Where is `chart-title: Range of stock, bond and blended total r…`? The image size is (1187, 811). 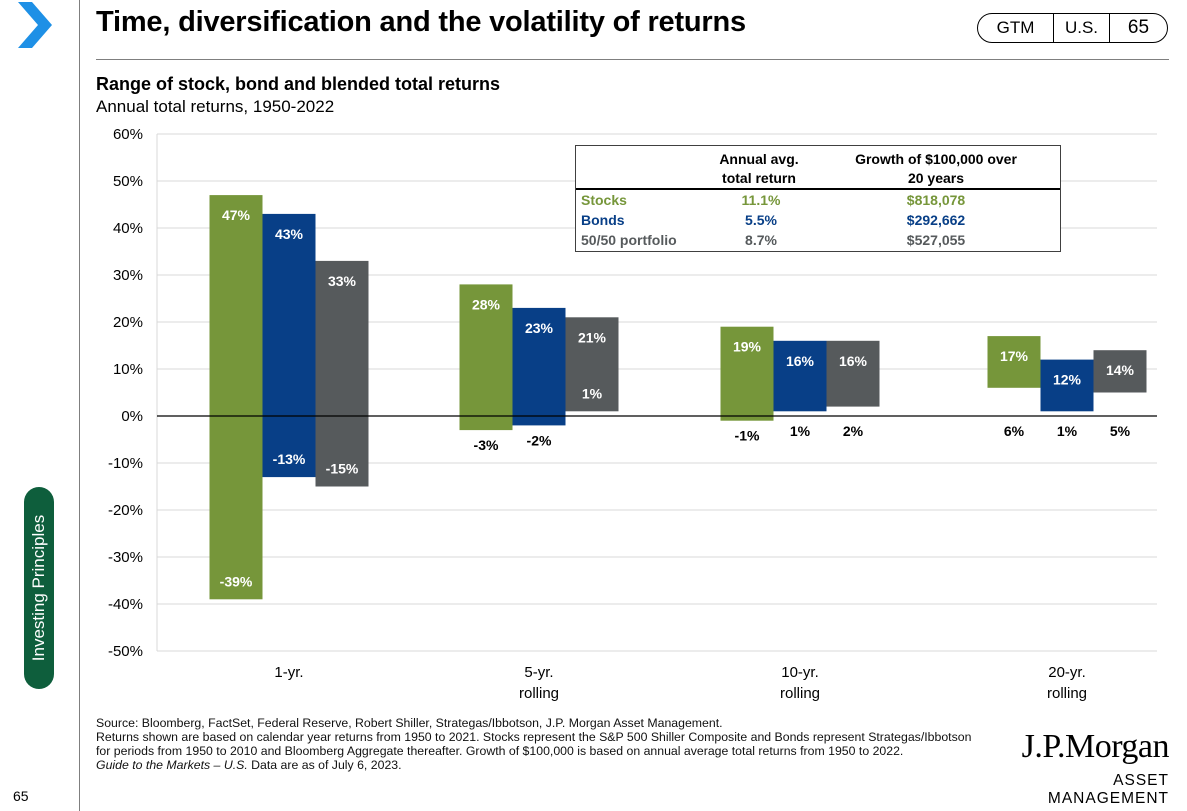
chart-title: Range of stock, bond and blended total r… is located at coordinates (298, 84).